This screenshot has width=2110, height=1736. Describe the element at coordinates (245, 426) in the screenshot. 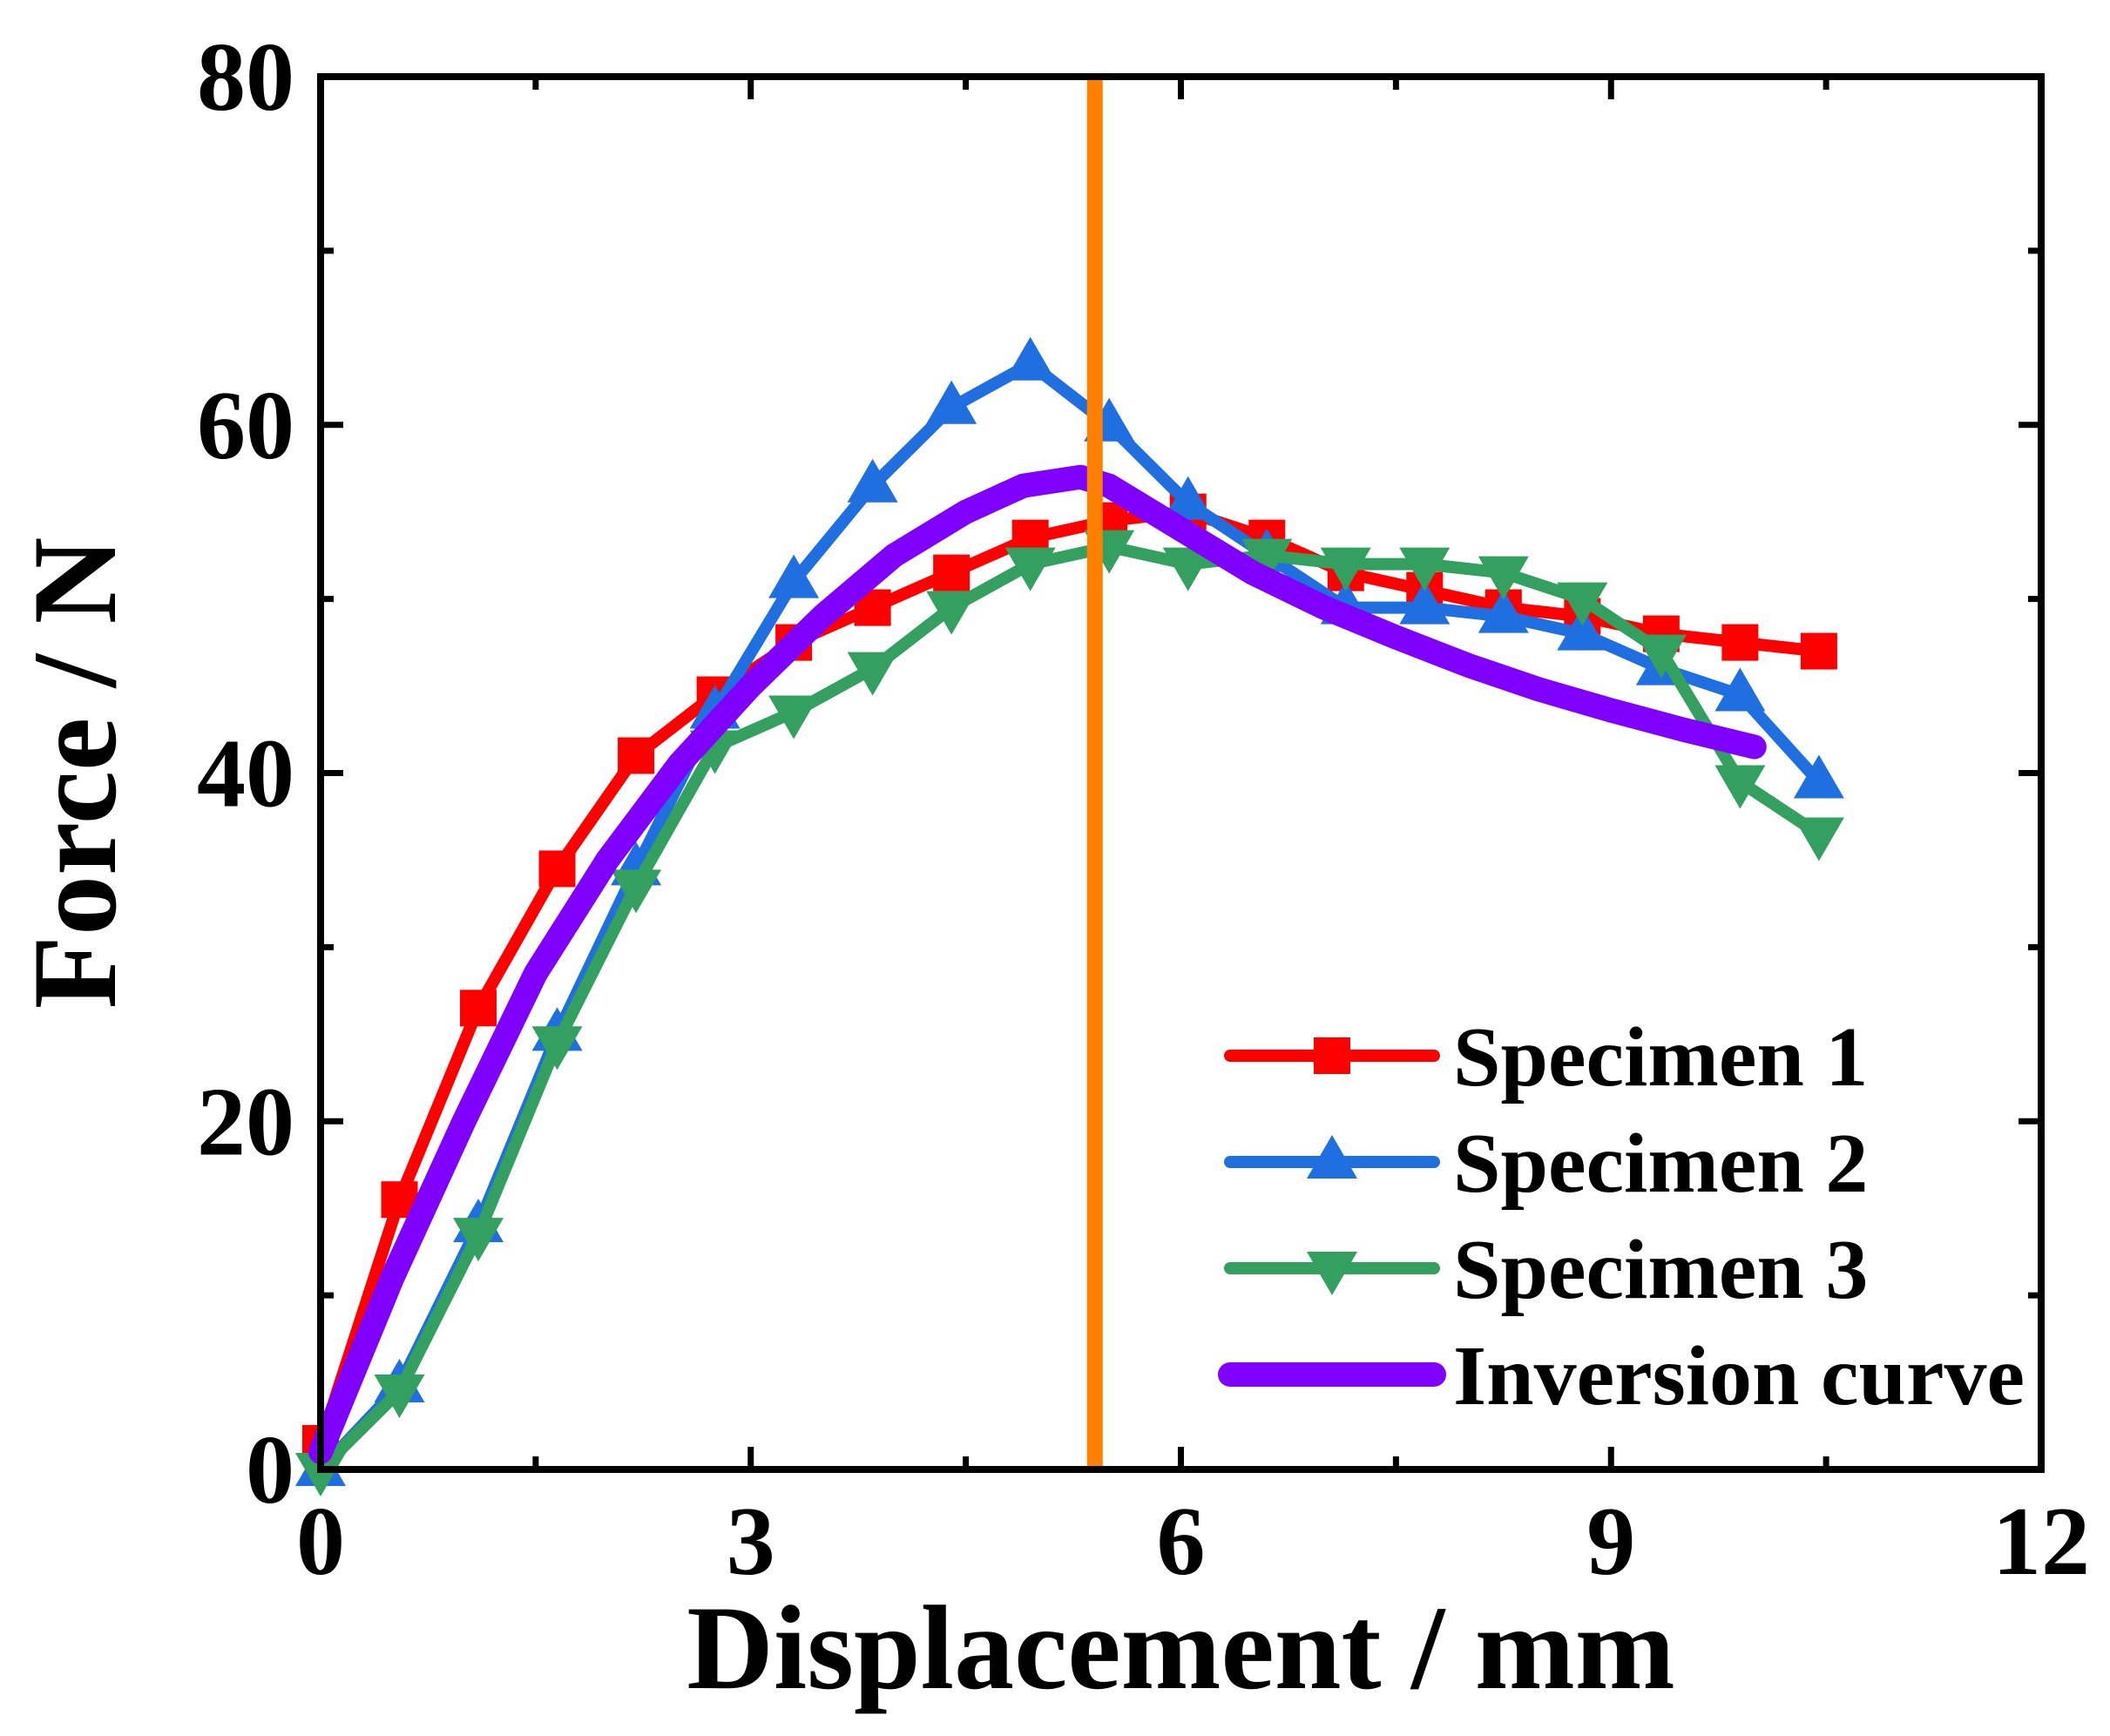

I see `y-tick-label: 60` at that location.